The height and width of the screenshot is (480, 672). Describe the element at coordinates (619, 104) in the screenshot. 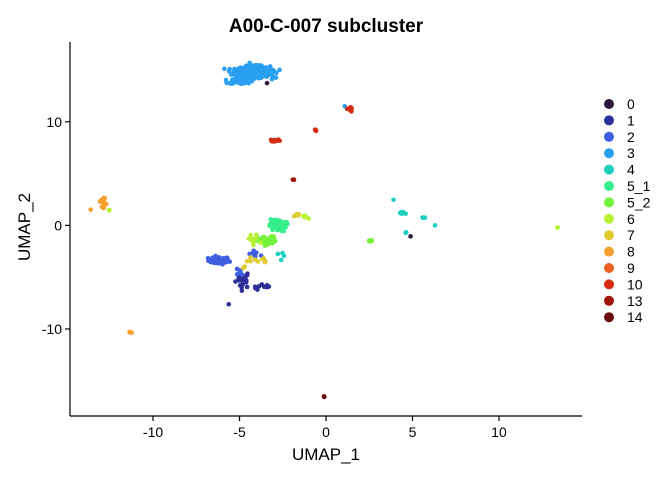

I see `legend-item: 0` at that location.